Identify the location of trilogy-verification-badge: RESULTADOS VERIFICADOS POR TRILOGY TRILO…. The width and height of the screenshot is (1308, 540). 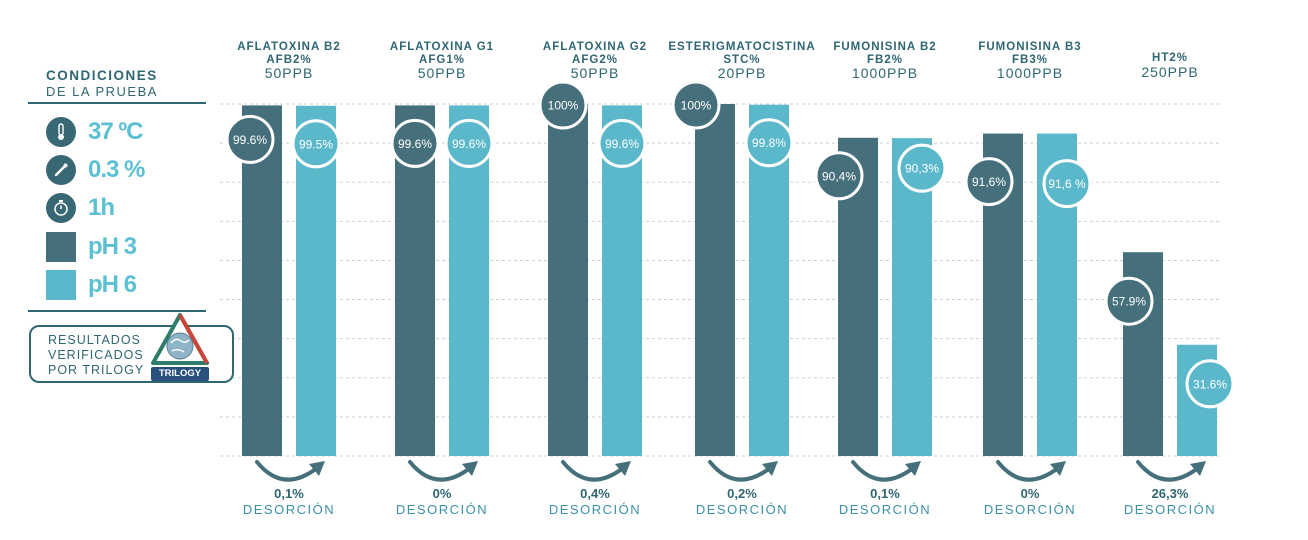
(131, 348).